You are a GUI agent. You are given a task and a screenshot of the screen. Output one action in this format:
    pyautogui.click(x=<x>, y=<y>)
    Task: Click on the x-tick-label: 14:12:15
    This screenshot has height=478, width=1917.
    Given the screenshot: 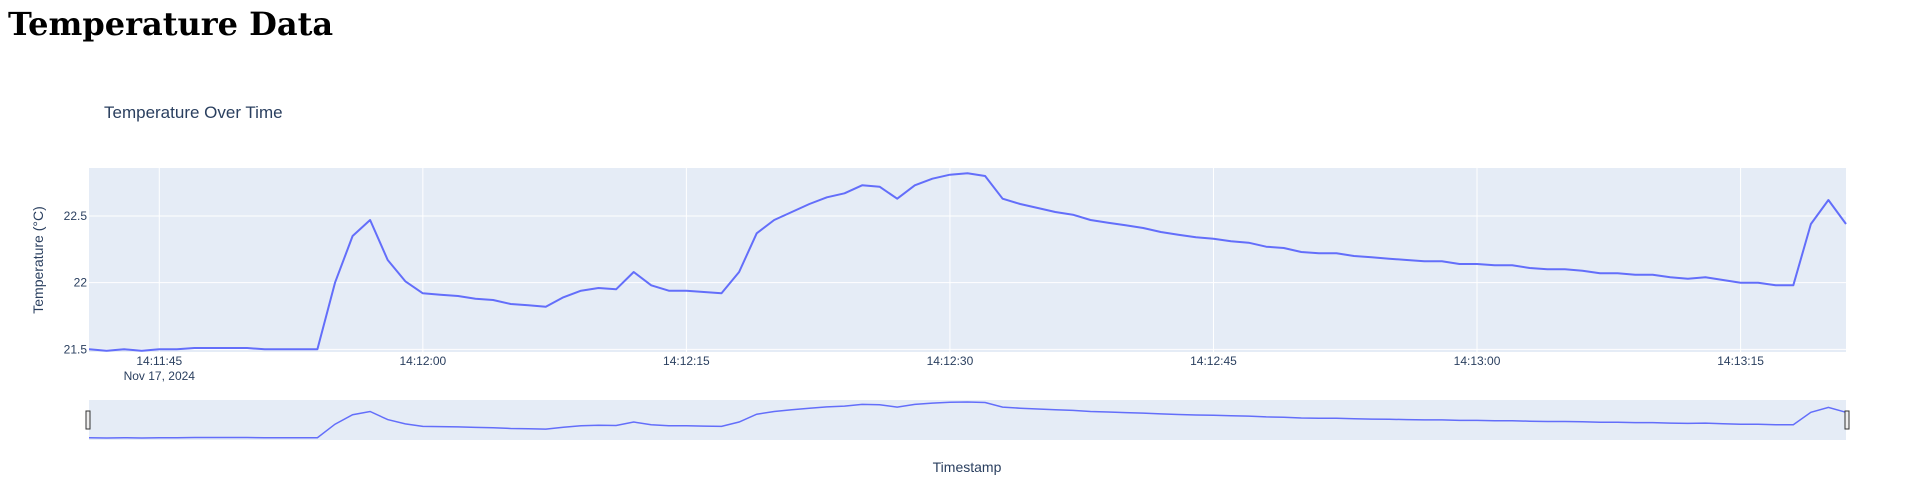 What is the action you would take?
    pyautogui.click(x=686, y=361)
    